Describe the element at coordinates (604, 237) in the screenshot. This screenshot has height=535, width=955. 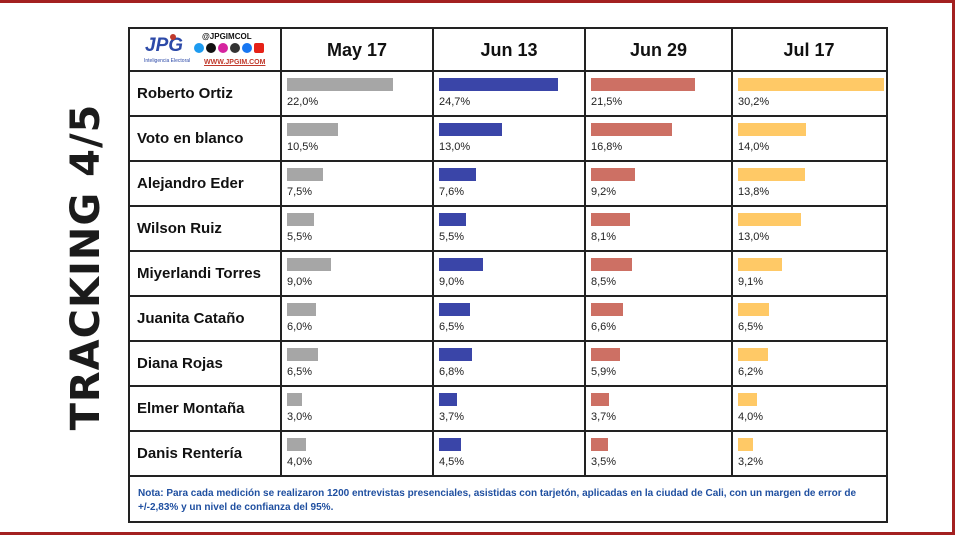
I see `value-label: 8,1%` at that location.